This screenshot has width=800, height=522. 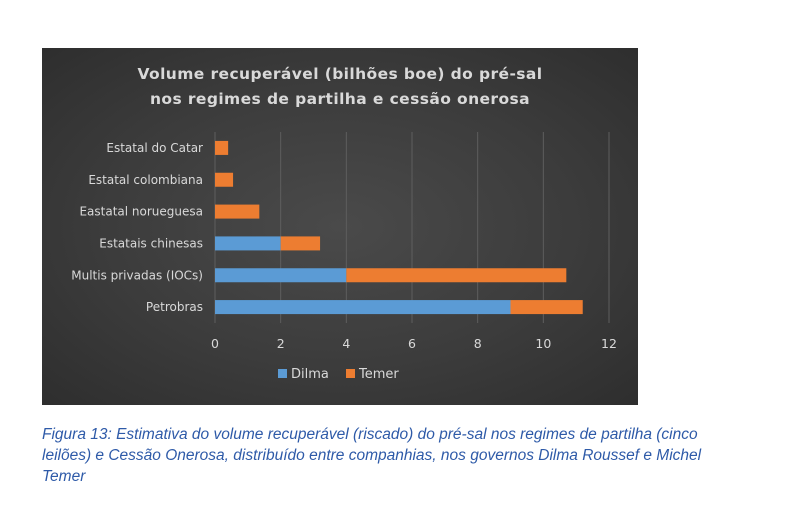 What do you see at coordinates (609, 343) in the screenshot?
I see `x-tick-label: 12` at bounding box center [609, 343].